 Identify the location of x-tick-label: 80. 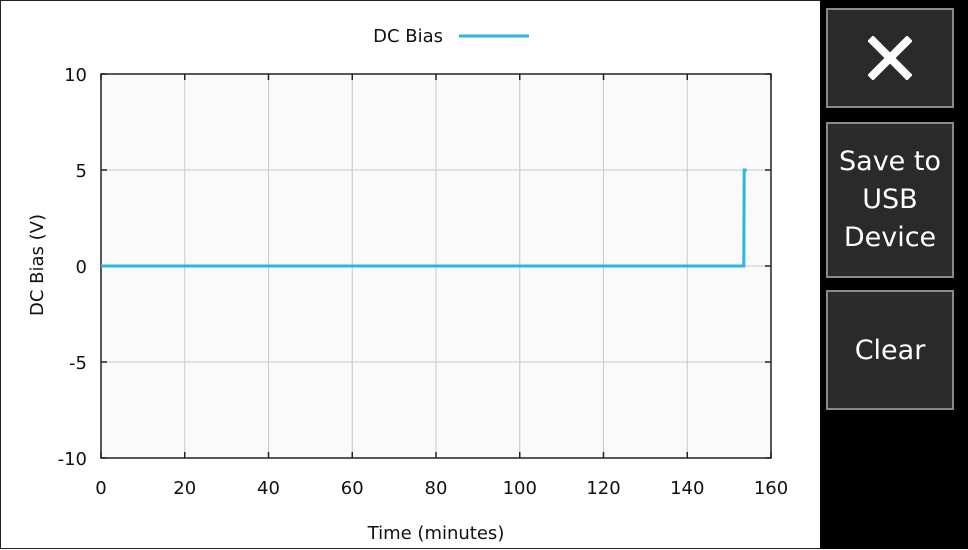
(436, 488).